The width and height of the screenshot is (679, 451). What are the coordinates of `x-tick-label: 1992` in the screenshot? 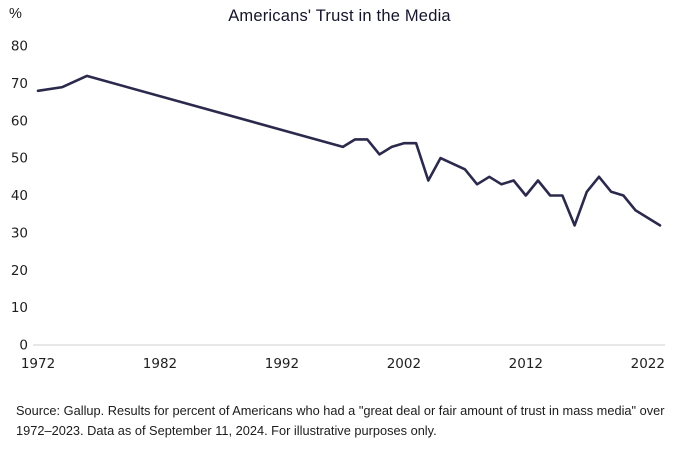 It's located at (282, 364).